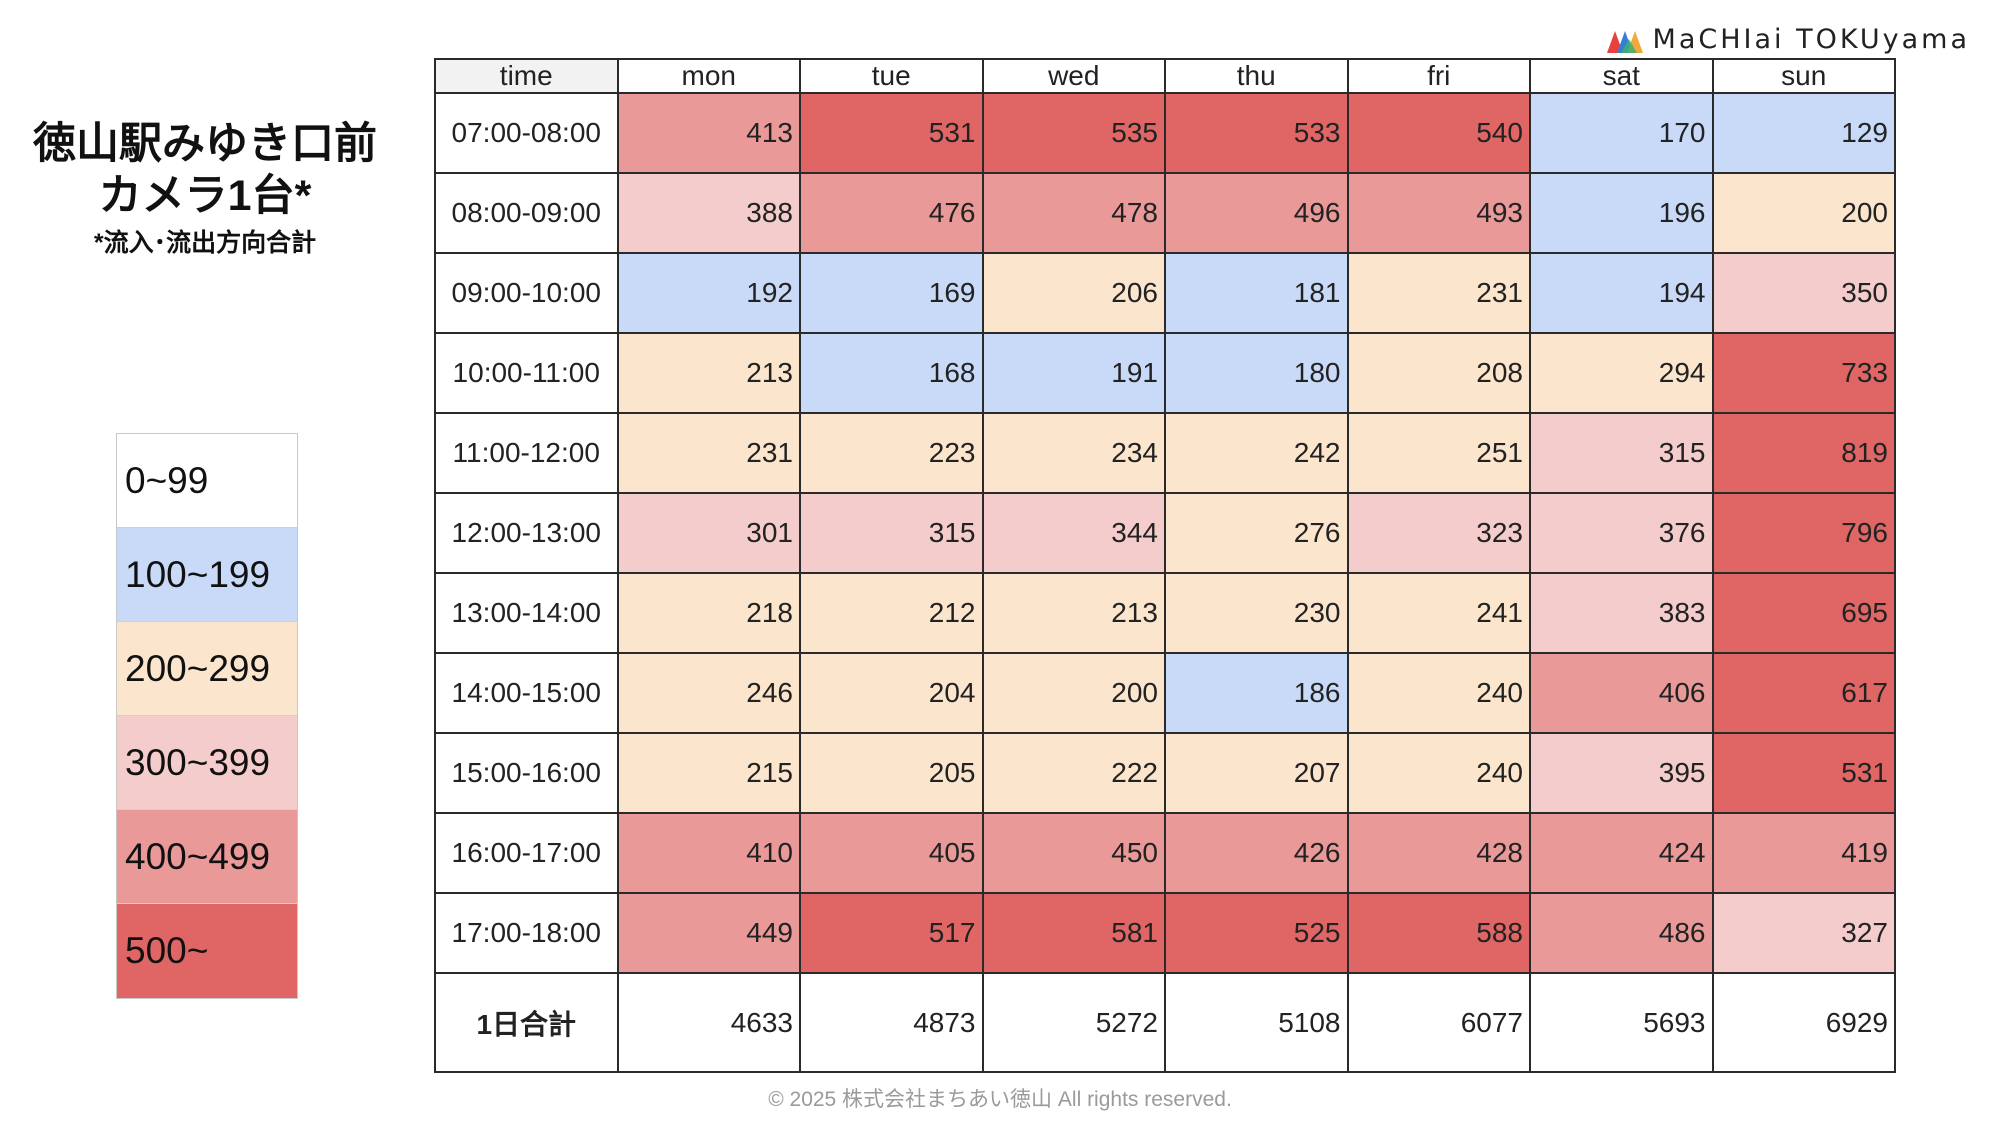 Image resolution: width=2000 pixels, height=1125 pixels. What do you see at coordinates (1256, 773) in the screenshot?
I see `count-cell-thu: 207` at bounding box center [1256, 773].